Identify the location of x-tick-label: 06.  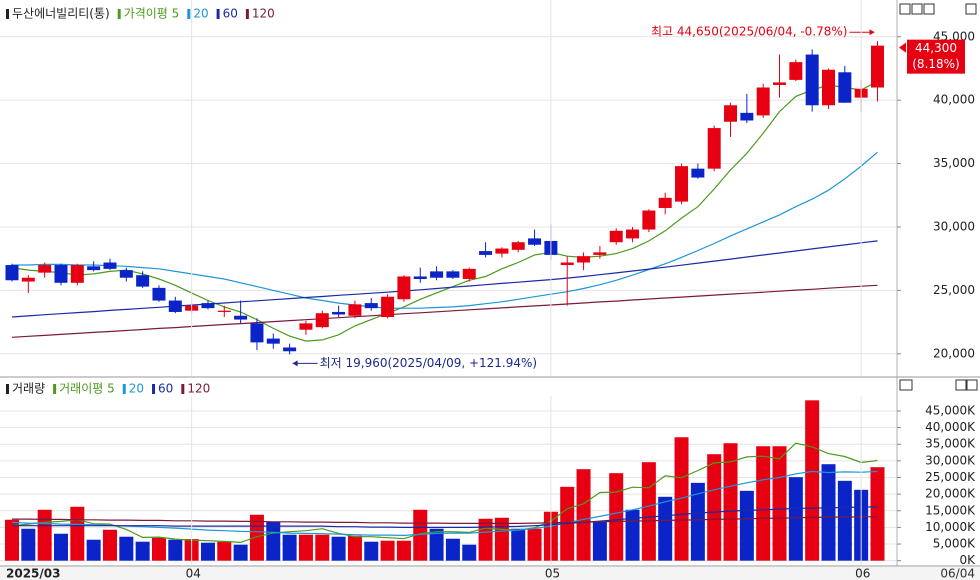
(862, 573).